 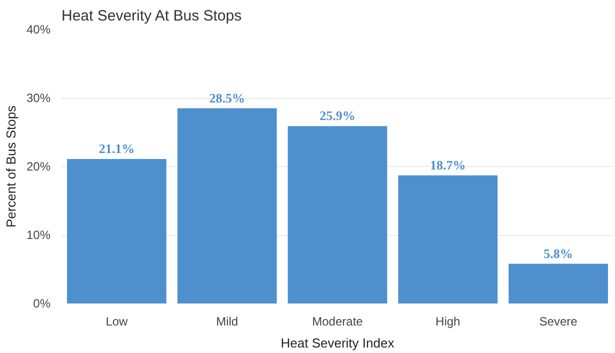 What do you see at coordinates (338, 321) in the screenshot?
I see `x-tick-label: Moderate` at bounding box center [338, 321].